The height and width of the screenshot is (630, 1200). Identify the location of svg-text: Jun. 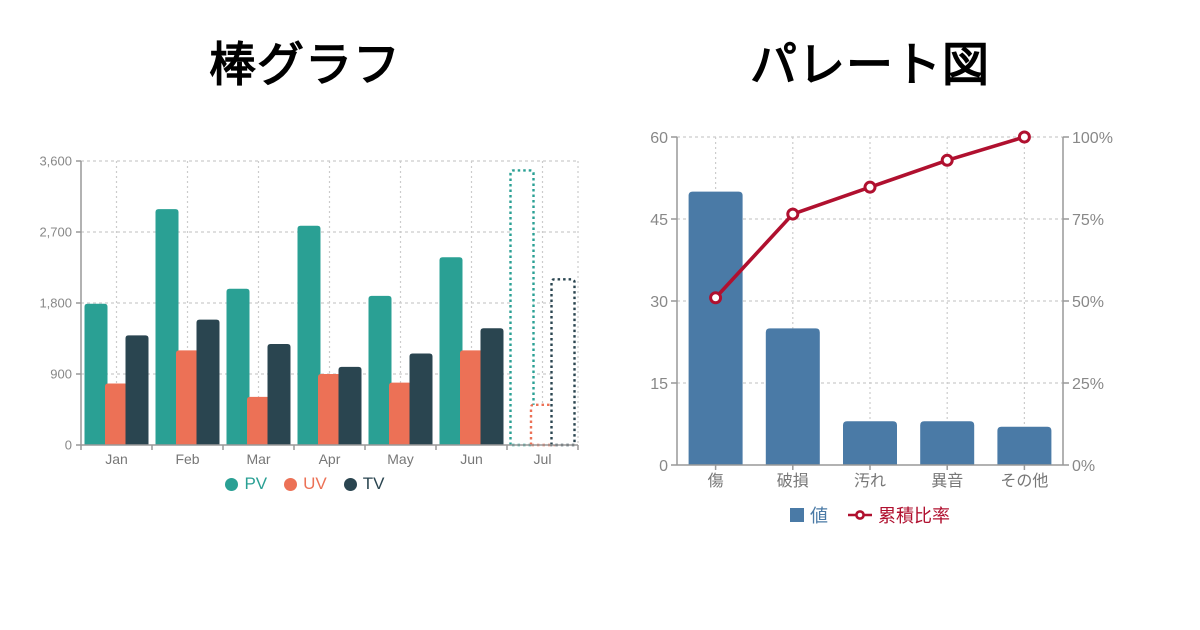
(471, 459).